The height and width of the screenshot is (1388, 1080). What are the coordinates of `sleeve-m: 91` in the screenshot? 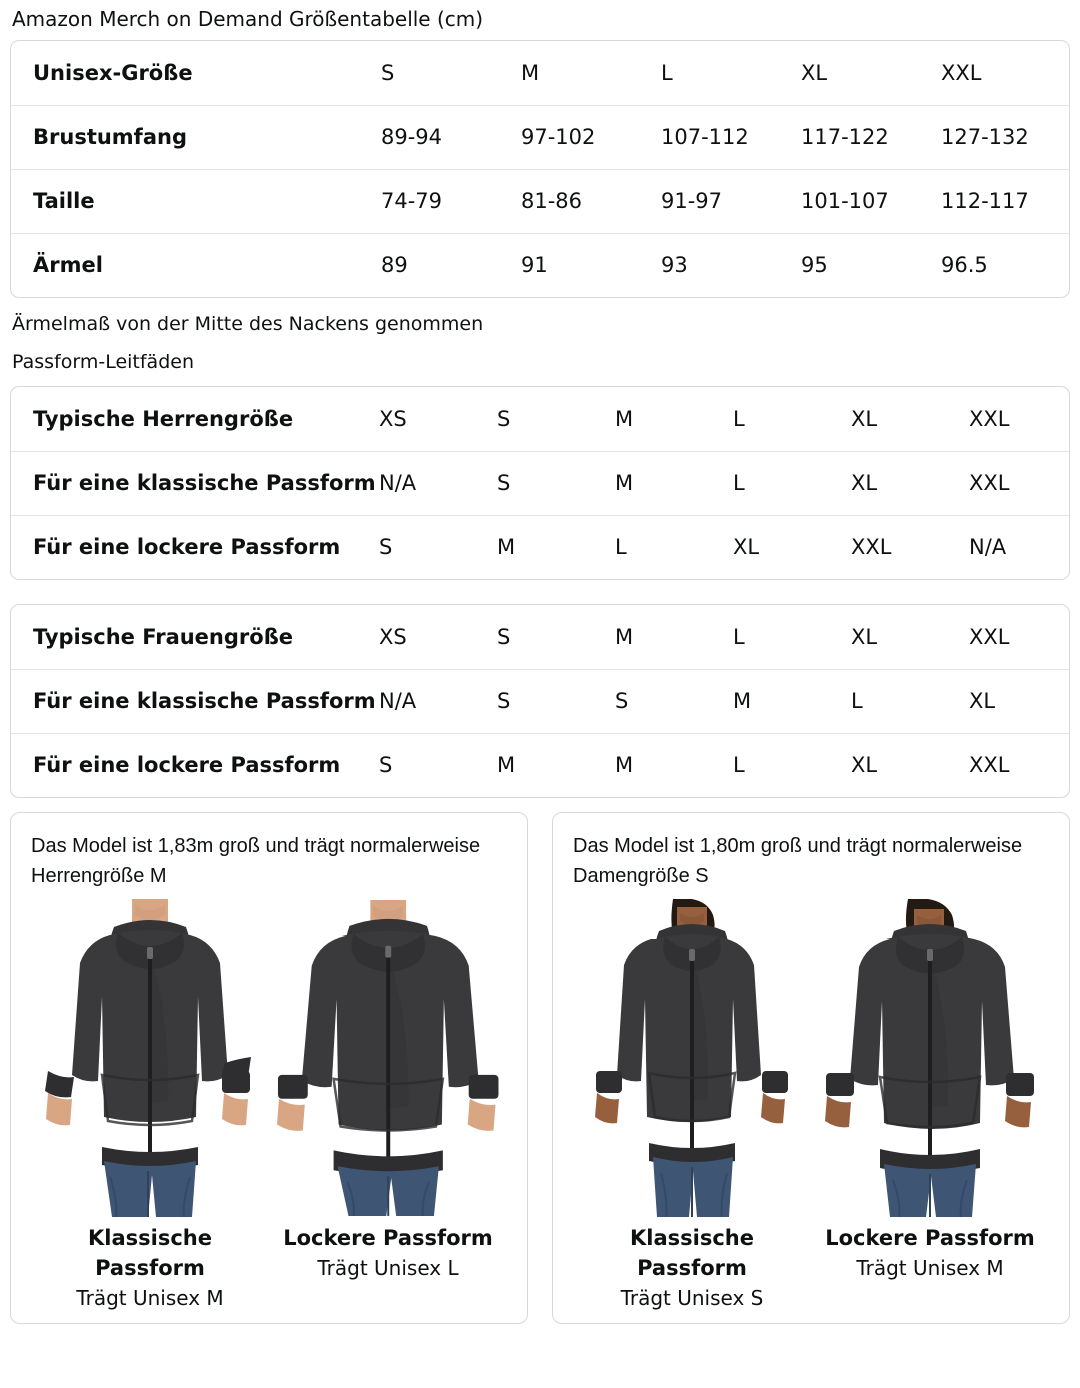 It's located at (534, 265).